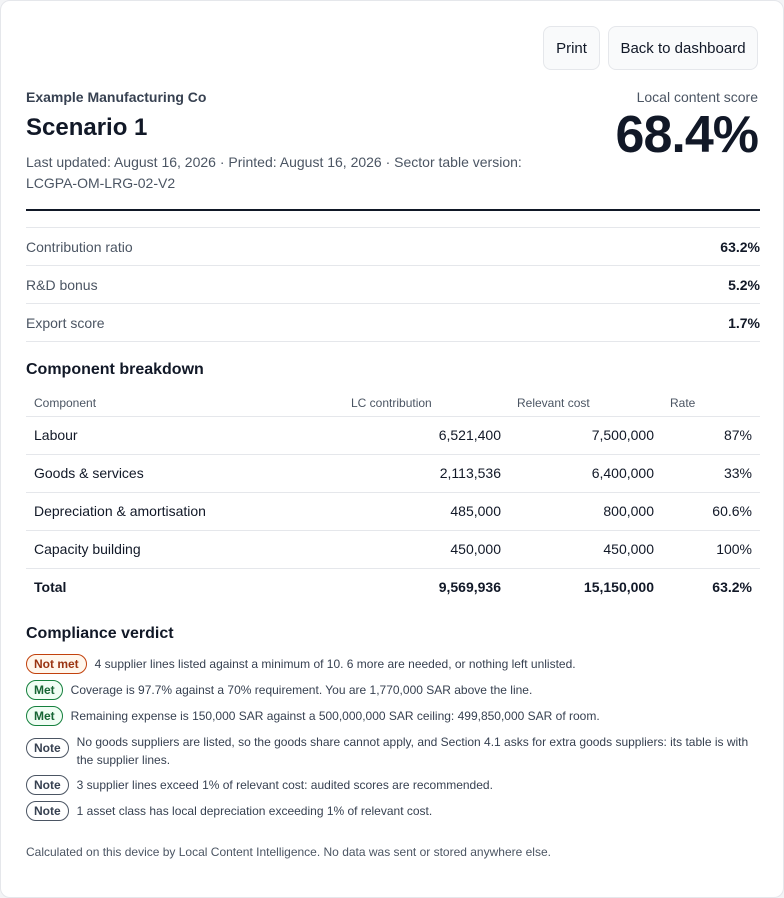 The image size is (784, 898). Describe the element at coordinates (711, 549) in the screenshot. I see `cell-rate: 100%` at that location.